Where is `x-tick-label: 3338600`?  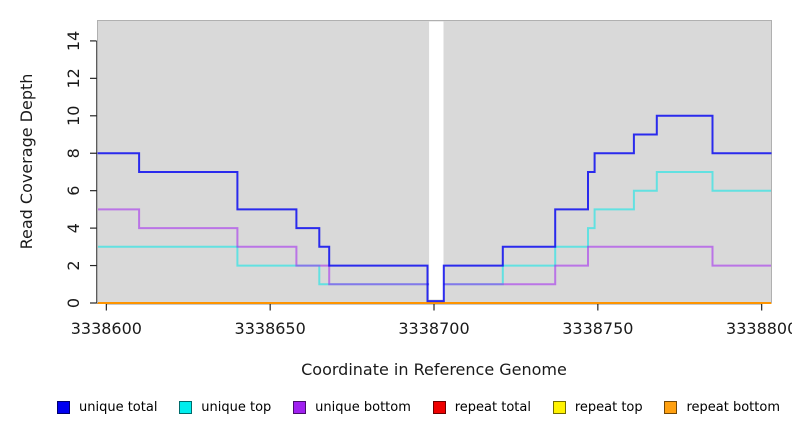 x-tick-label: 3338600 is located at coordinates (106, 328).